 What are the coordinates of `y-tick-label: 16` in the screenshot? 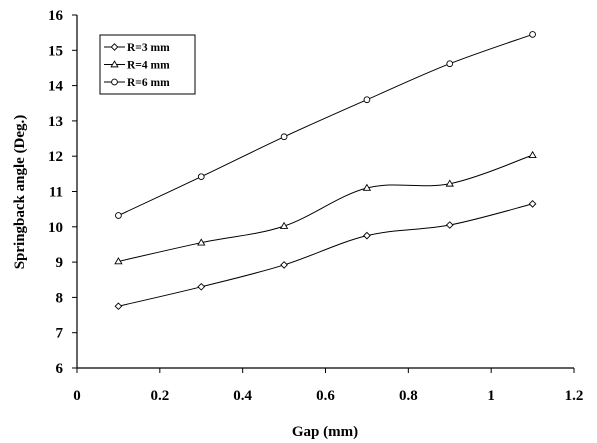 It's located at (56, 16).